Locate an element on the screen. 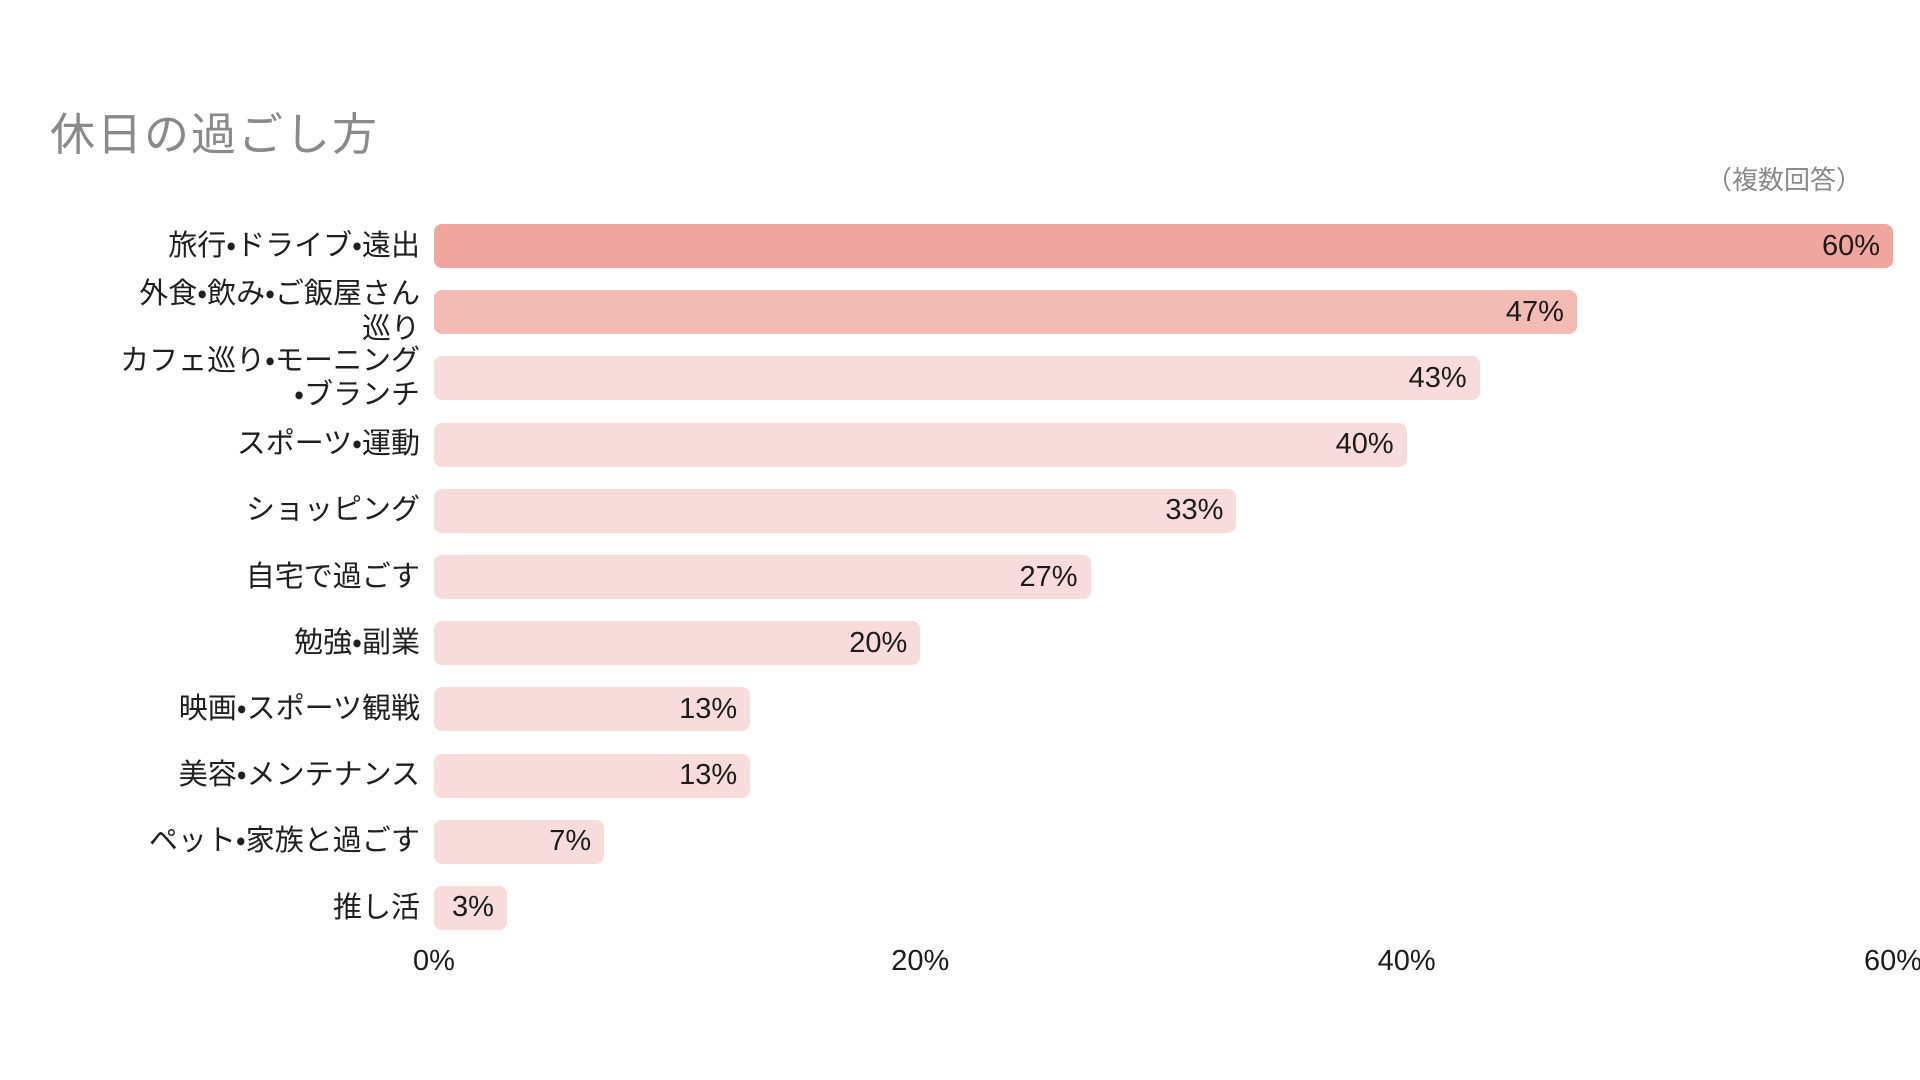  x-axis: 0% 20% 40% 60% is located at coordinates (1166, 965).